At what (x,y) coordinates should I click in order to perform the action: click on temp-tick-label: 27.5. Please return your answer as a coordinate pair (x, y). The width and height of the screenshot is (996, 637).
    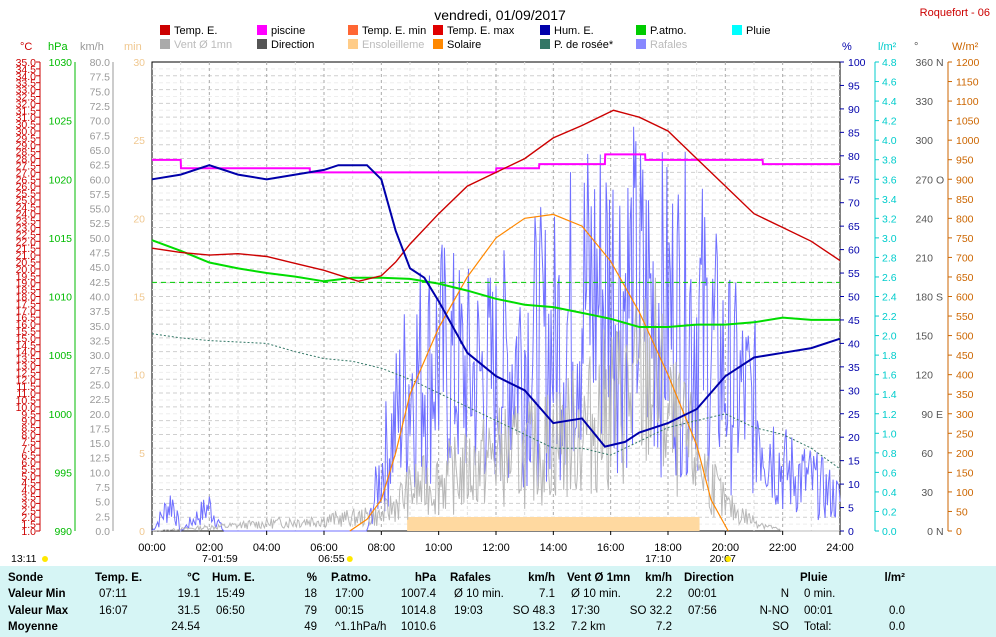
    Looking at the image, I should click on (26, 166).